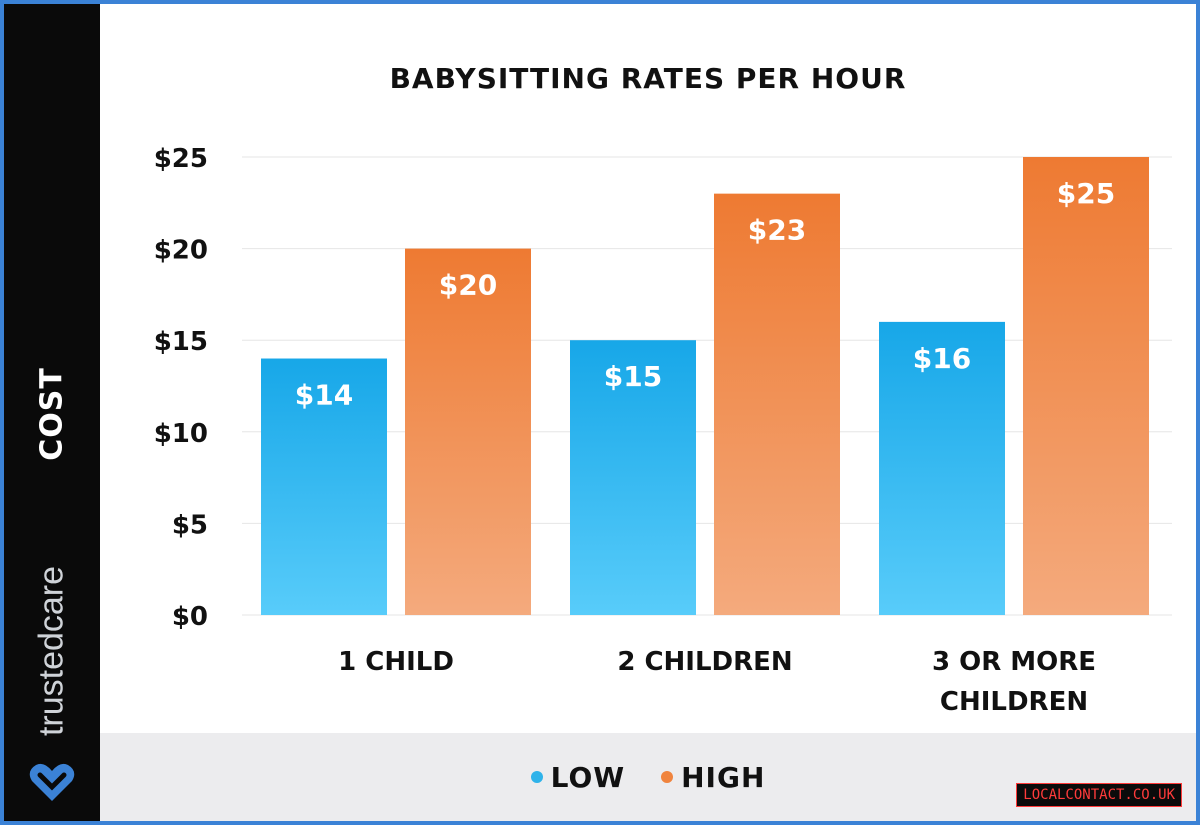 The height and width of the screenshot is (825, 1200). I want to click on y-tick-label: $5, so click(190, 525).